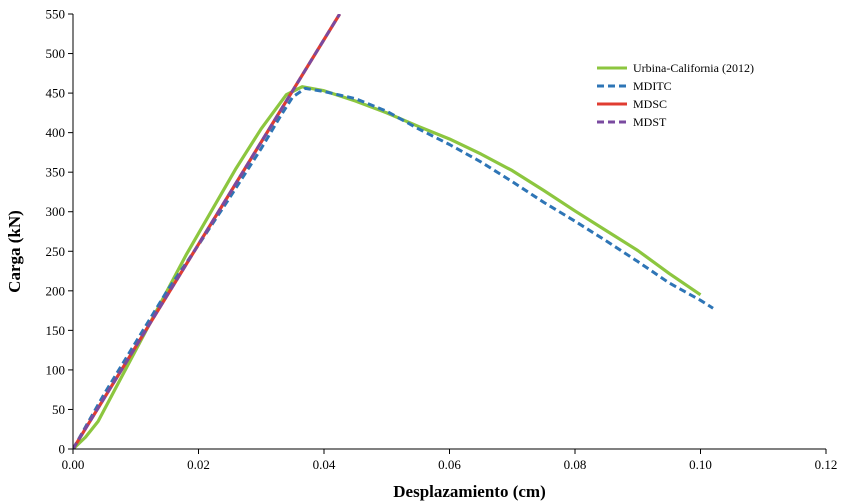 Image resolution: width=859 pixels, height=502 pixels. Describe the element at coordinates (700, 464) in the screenshot. I see `x-tick-label: 0.10` at that location.